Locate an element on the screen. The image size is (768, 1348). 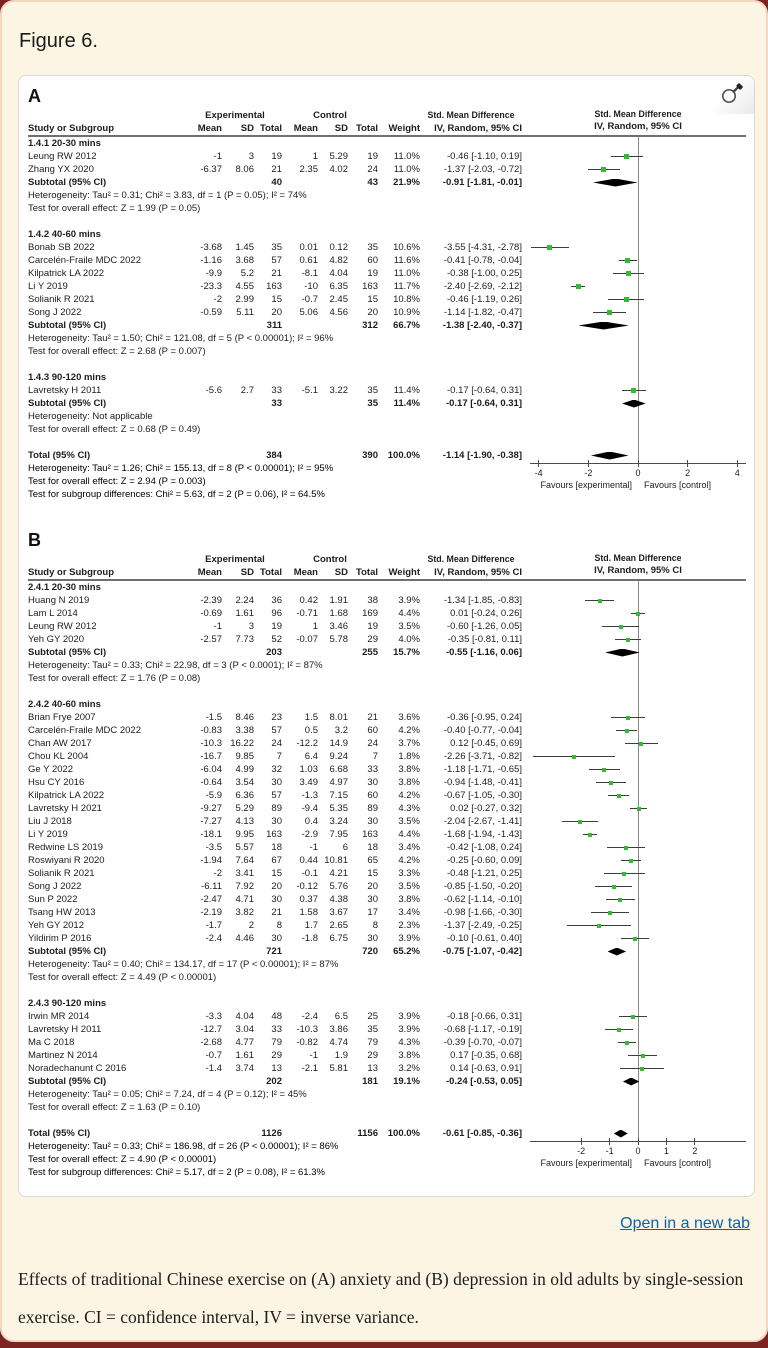
study-value: 11.4% is located at coordinates (406, 390).